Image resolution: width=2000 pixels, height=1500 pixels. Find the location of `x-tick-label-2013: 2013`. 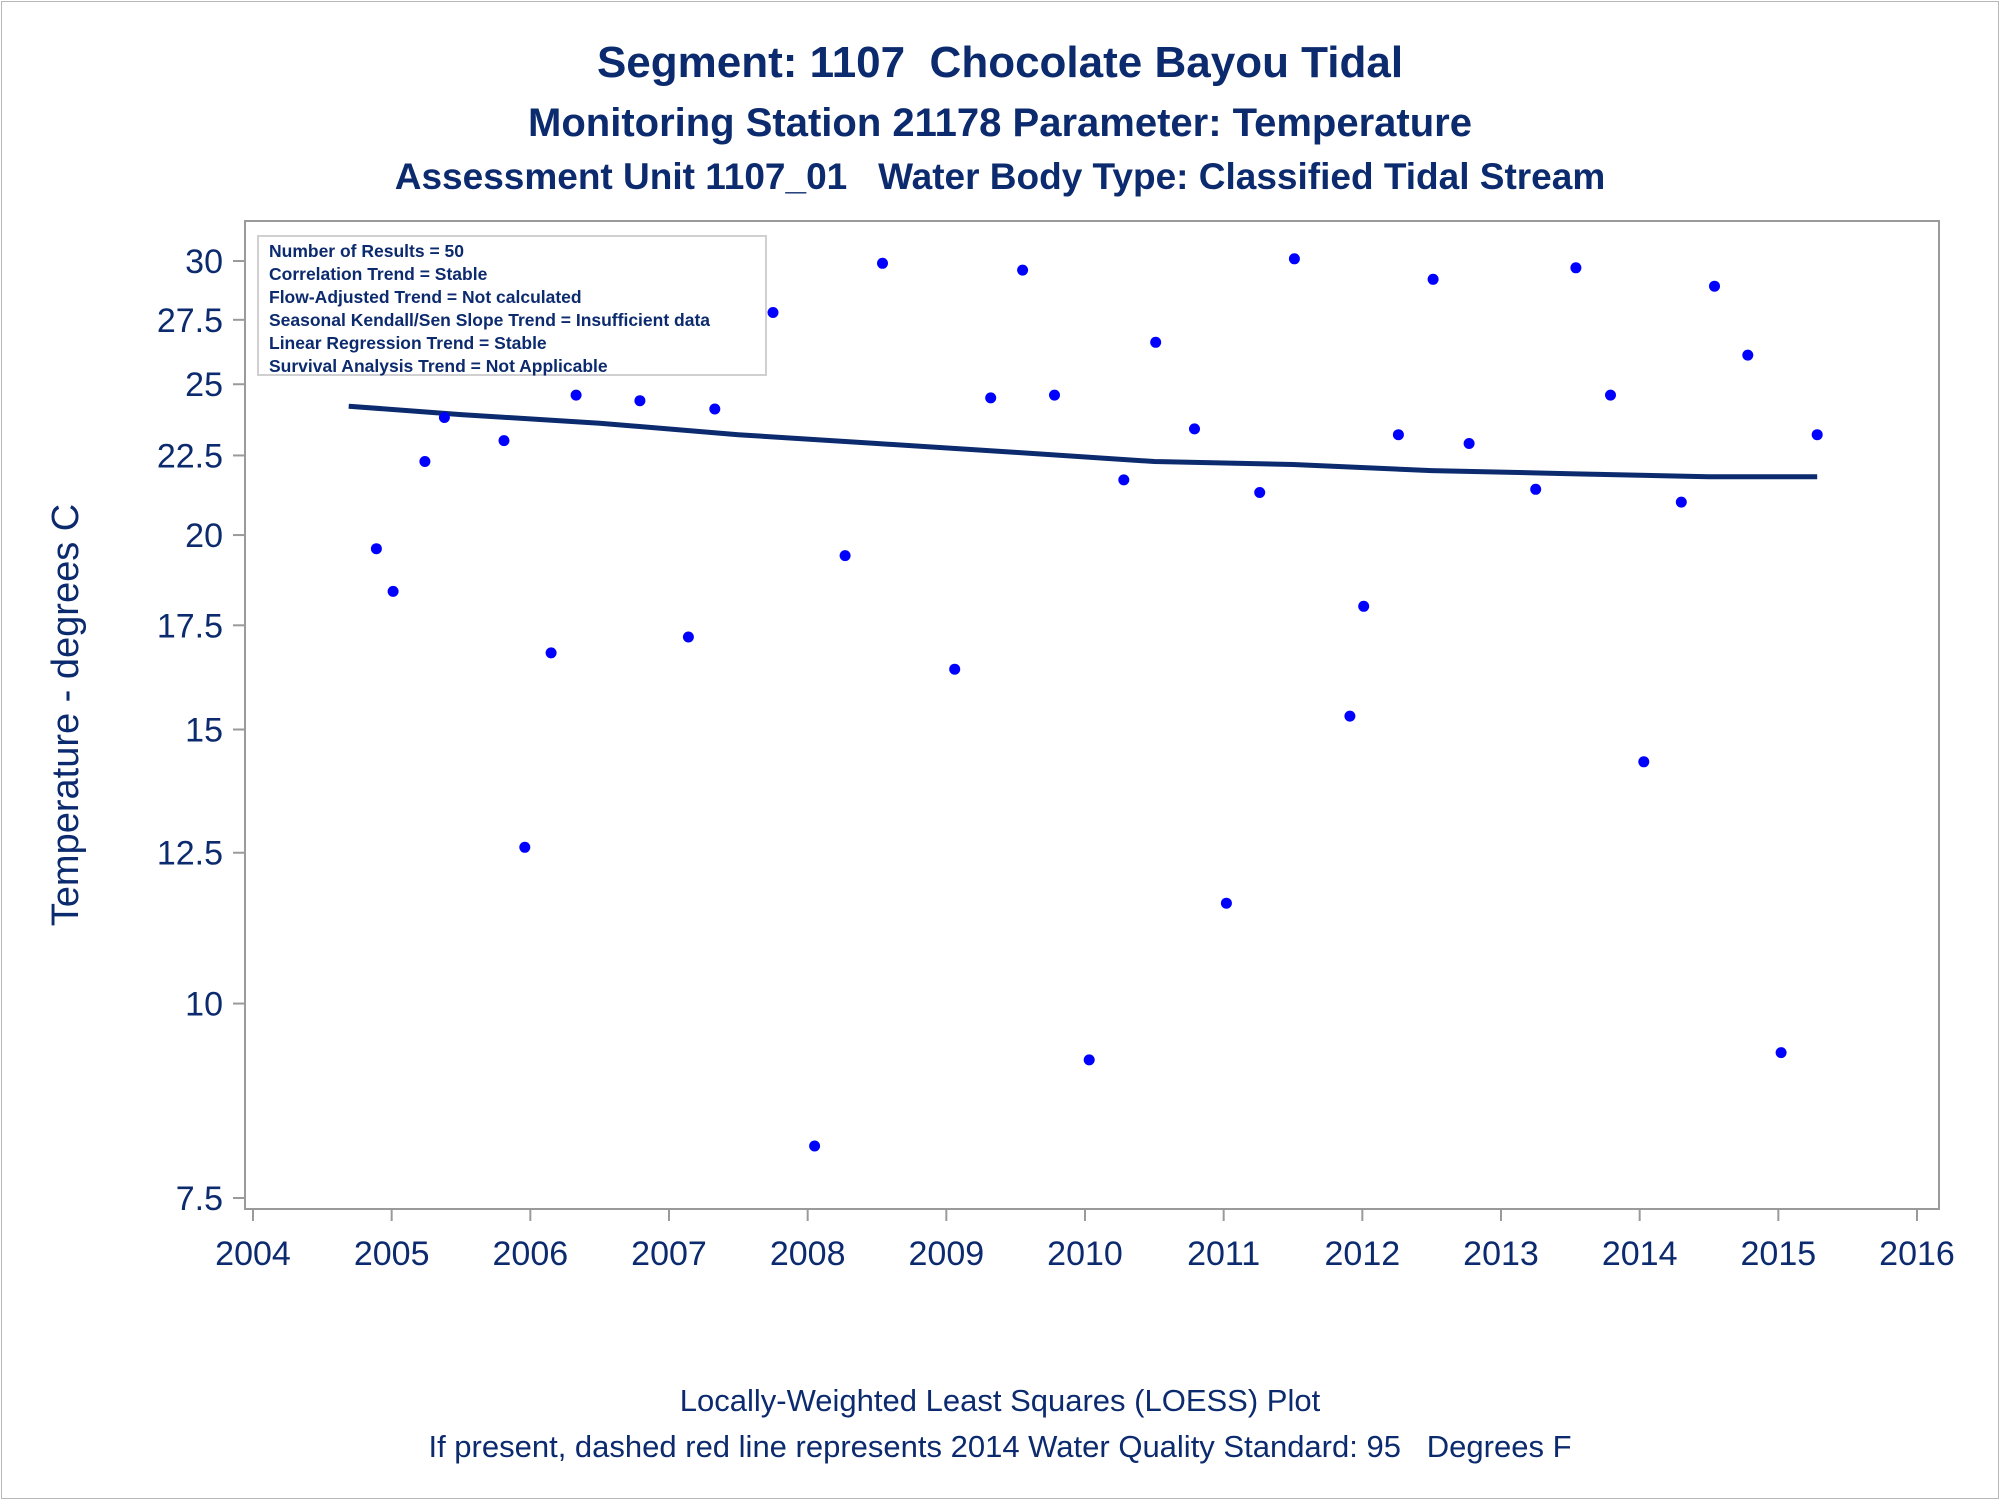

x-tick-label-2013: 2013 is located at coordinates (1501, 1254).